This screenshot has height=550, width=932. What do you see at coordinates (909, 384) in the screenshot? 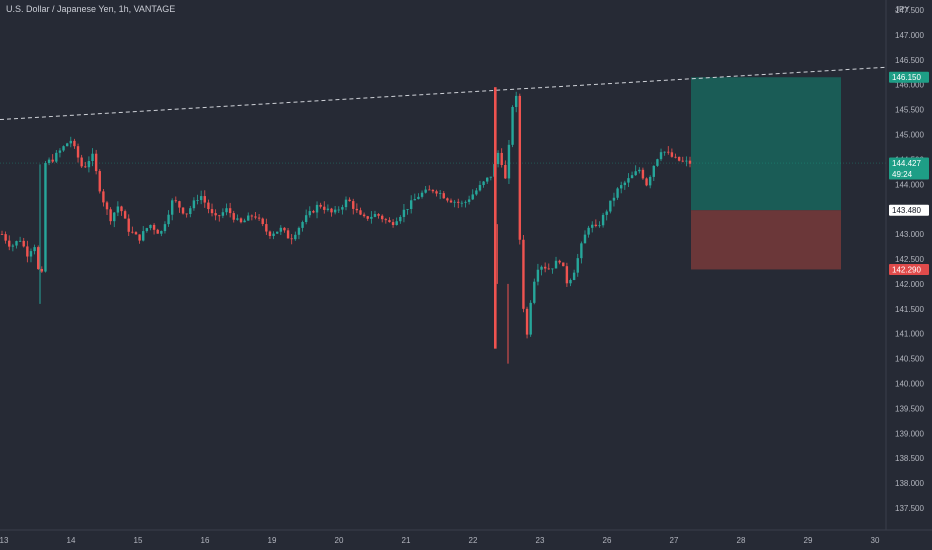
I see `y-tick-label: 140.000` at bounding box center [909, 384].